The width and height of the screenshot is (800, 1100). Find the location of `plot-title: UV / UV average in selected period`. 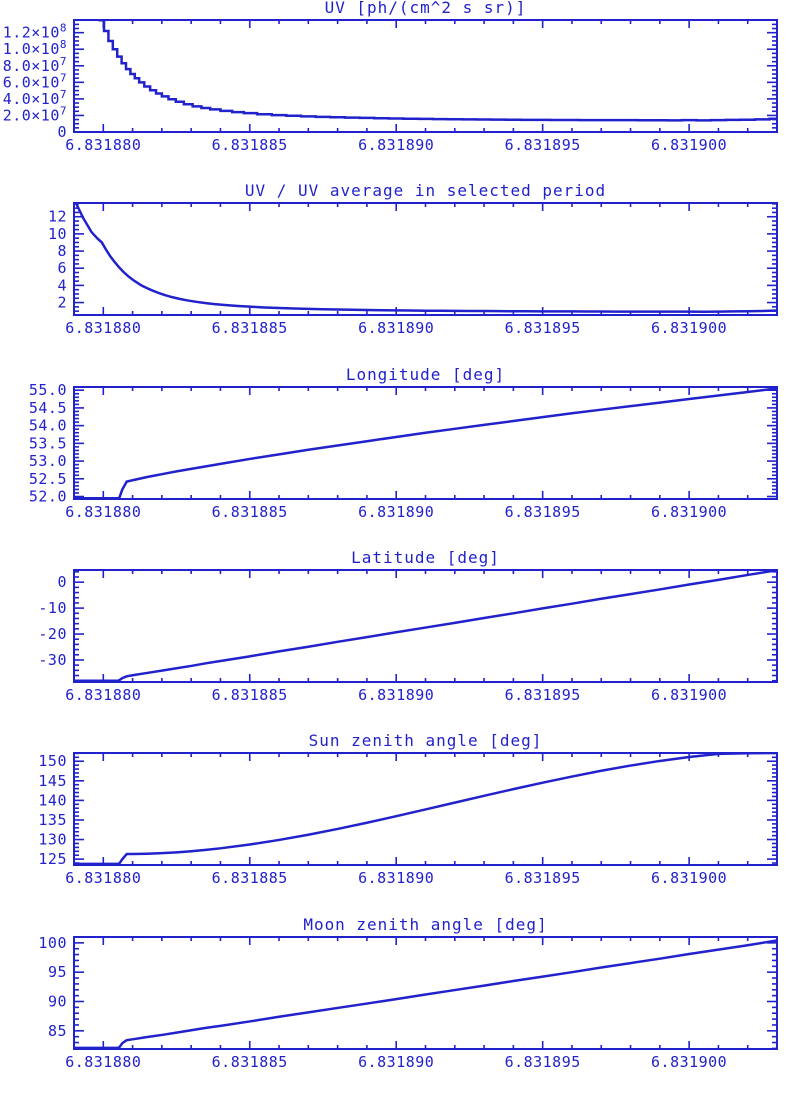

plot-title: UV / UV average in selected period is located at coordinates (425, 191).